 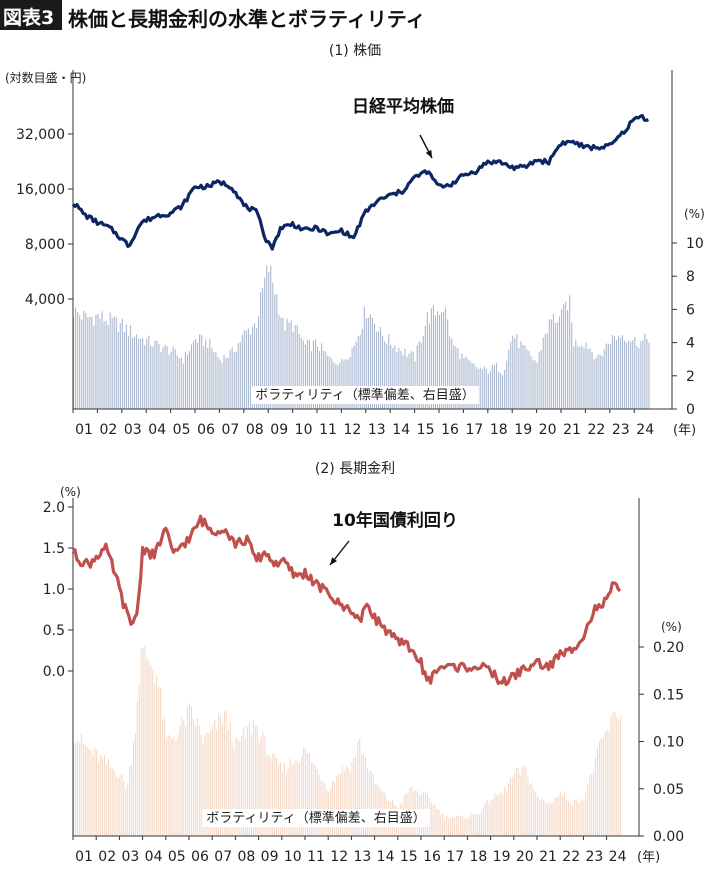 What do you see at coordinates (45, 245) in the screenshot?
I see `left-tick-label: 8,000` at bounding box center [45, 245].